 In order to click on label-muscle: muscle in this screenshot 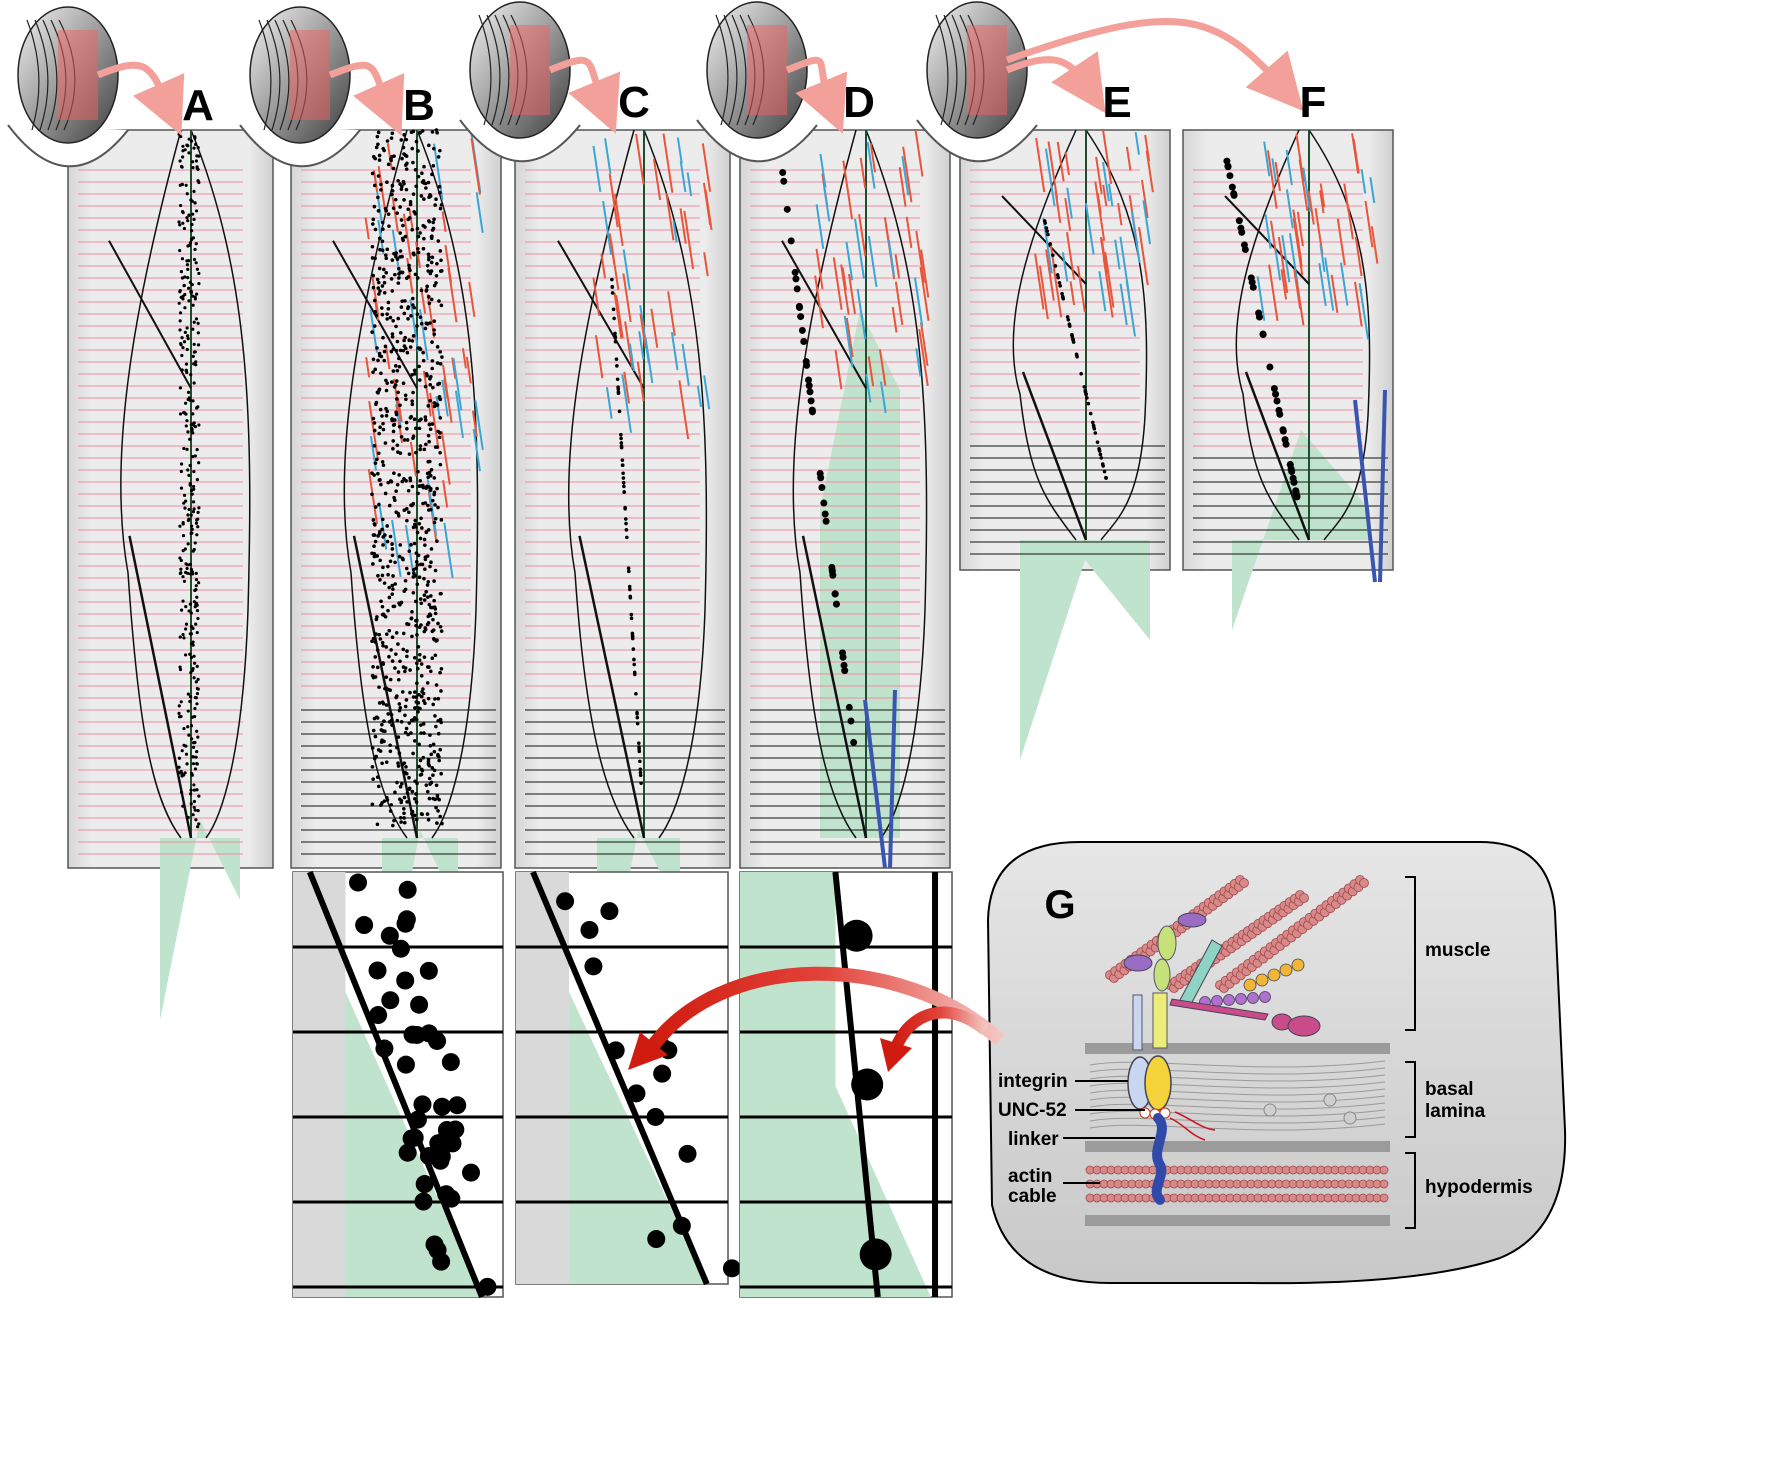, I will do `click(1457, 950)`.